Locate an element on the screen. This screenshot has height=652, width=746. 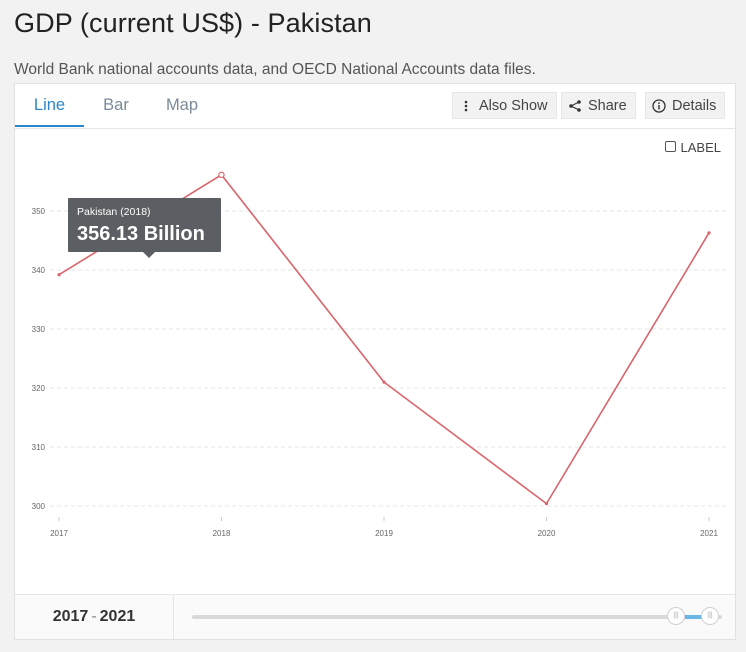
also-show-button: Also Show is located at coordinates (504, 105).